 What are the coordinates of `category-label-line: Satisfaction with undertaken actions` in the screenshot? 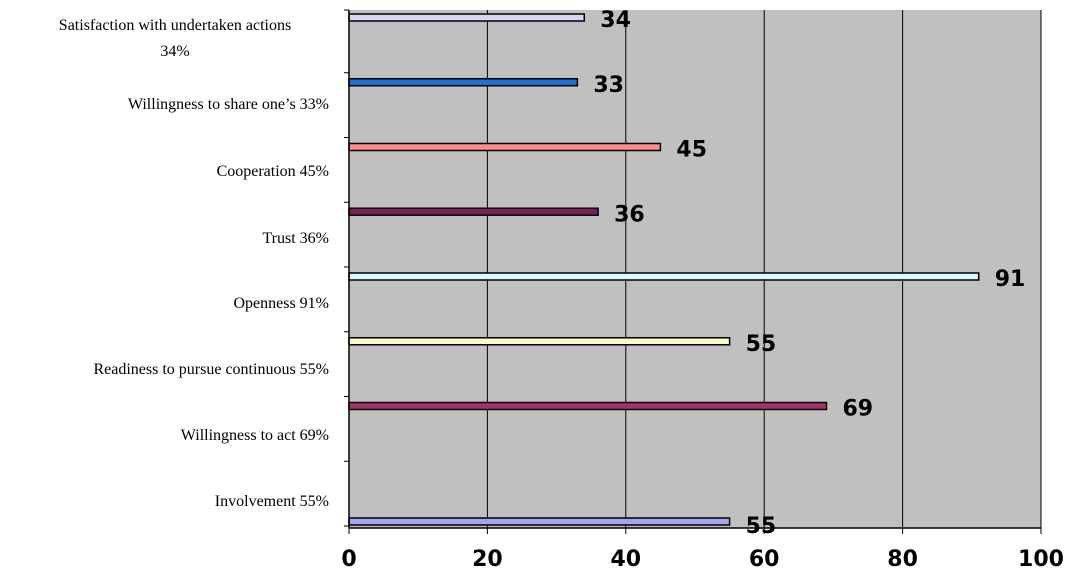 It's located at (175, 25).